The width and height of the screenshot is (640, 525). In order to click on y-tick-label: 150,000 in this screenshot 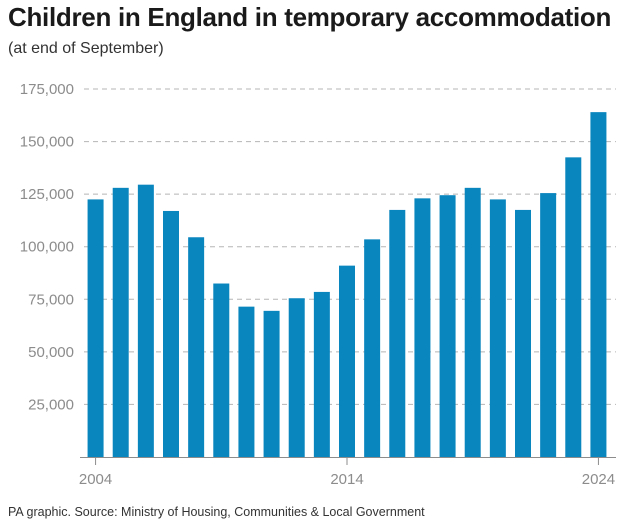, I will do `click(47, 142)`.